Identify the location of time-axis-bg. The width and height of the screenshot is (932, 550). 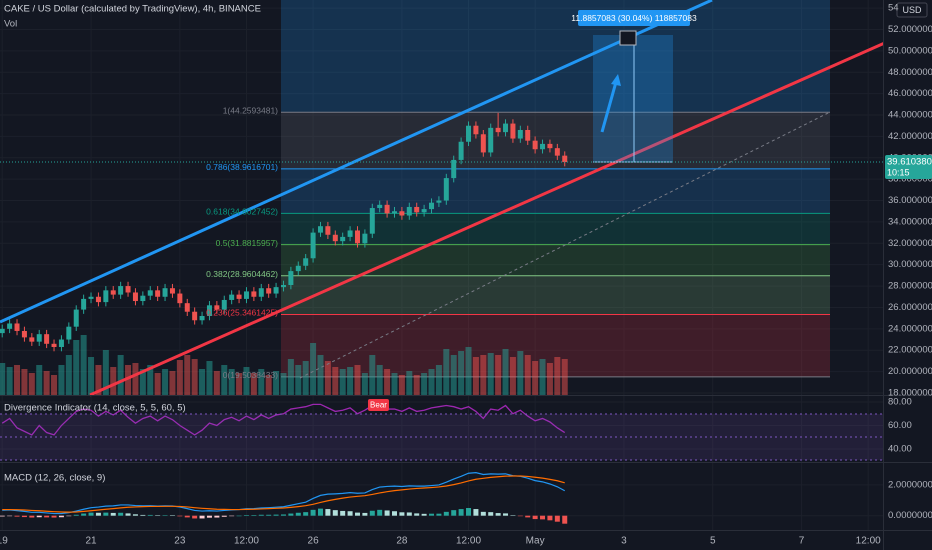
(466, 540).